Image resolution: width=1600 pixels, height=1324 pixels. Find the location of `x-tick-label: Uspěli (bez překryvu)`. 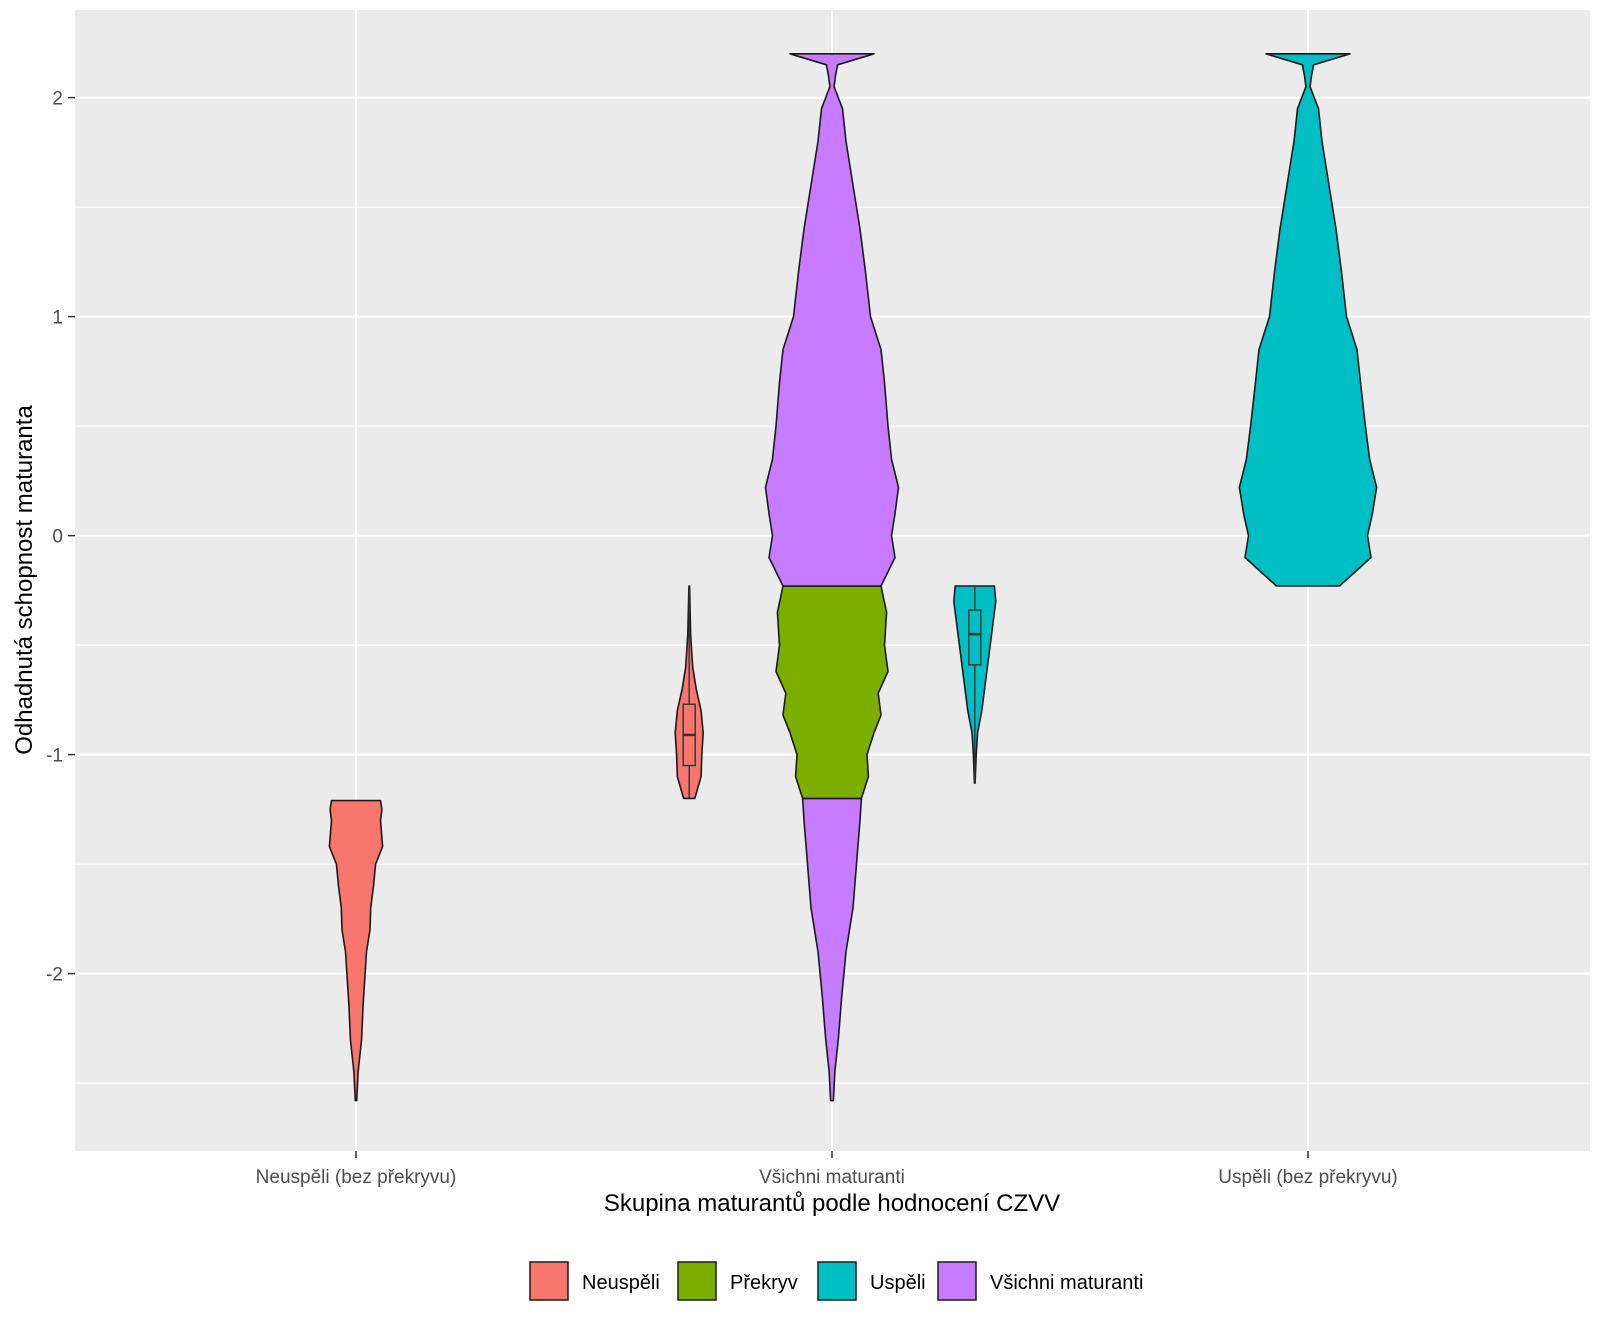

x-tick-label: Uspěli (bez překryvu) is located at coordinates (1308, 1177).